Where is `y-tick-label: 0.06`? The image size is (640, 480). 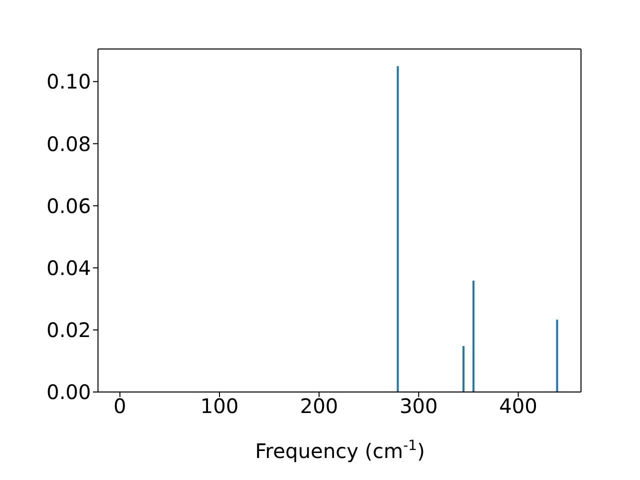 y-tick-label: 0.06 is located at coordinates (68, 206).